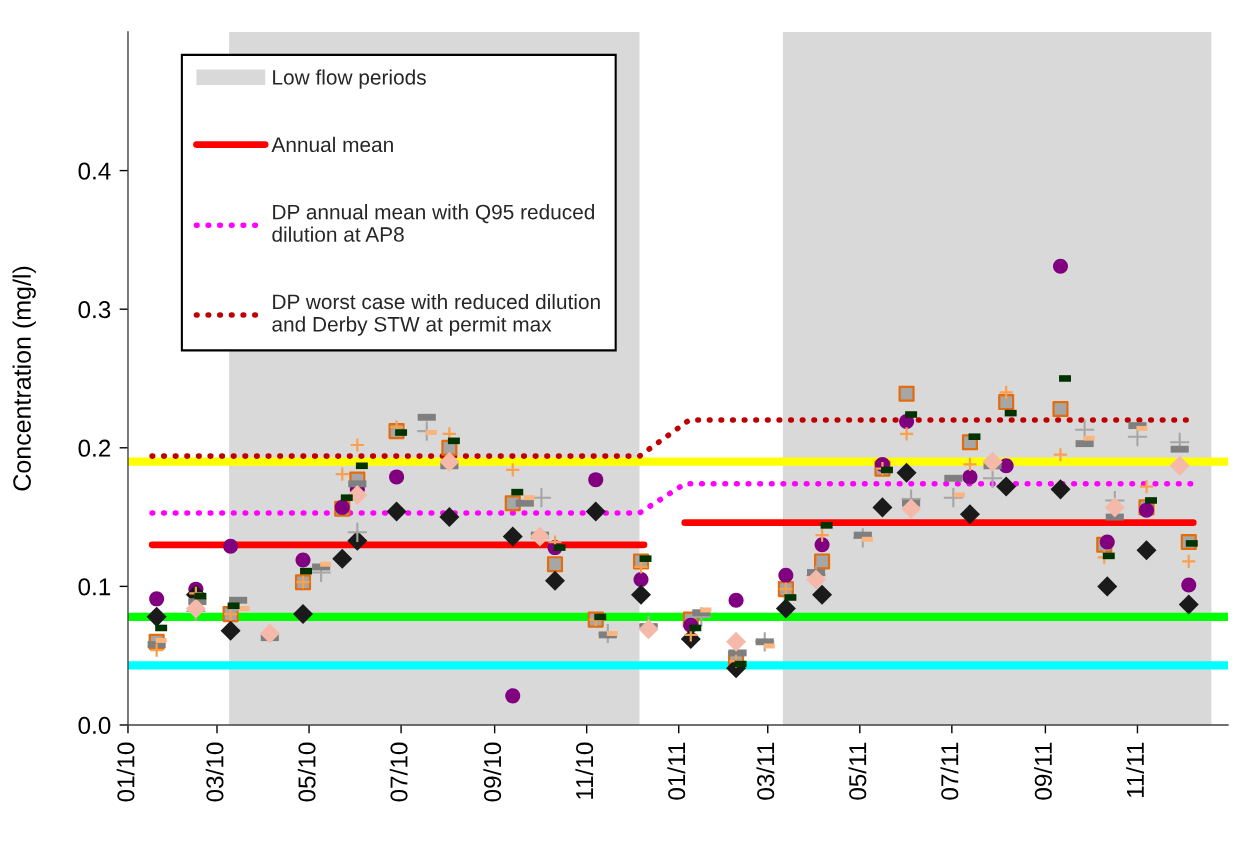  I want to click on x-tick-label: 11/10, so click(584, 770).